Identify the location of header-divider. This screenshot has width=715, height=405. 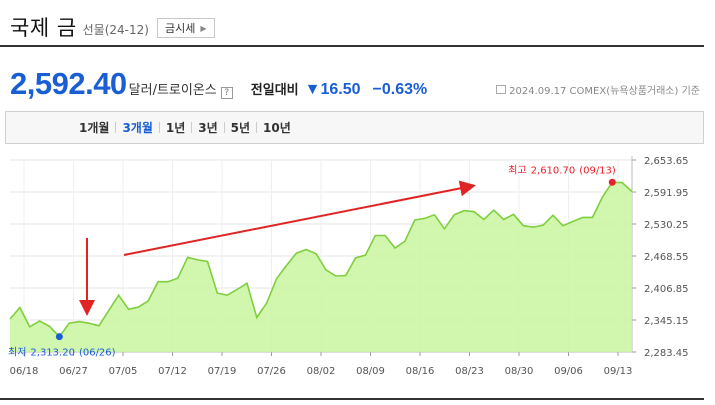
(352, 46).